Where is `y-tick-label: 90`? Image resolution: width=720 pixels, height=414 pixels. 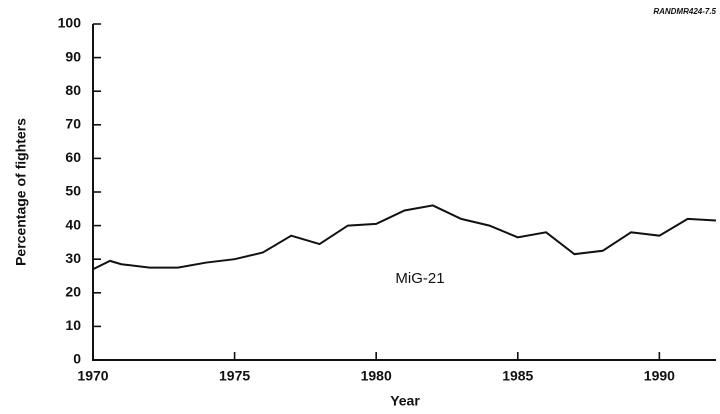 y-tick-label: 90 is located at coordinates (73, 56).